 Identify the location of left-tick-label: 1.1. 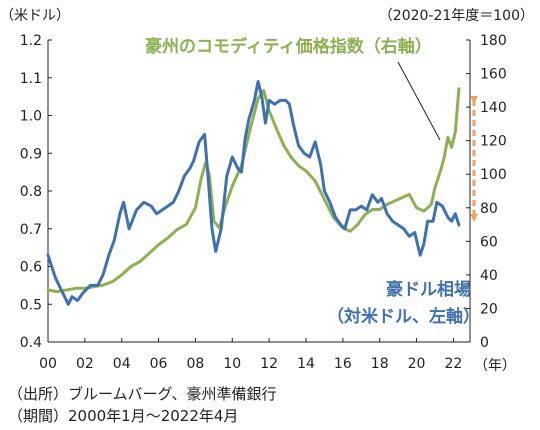
(31, 79).